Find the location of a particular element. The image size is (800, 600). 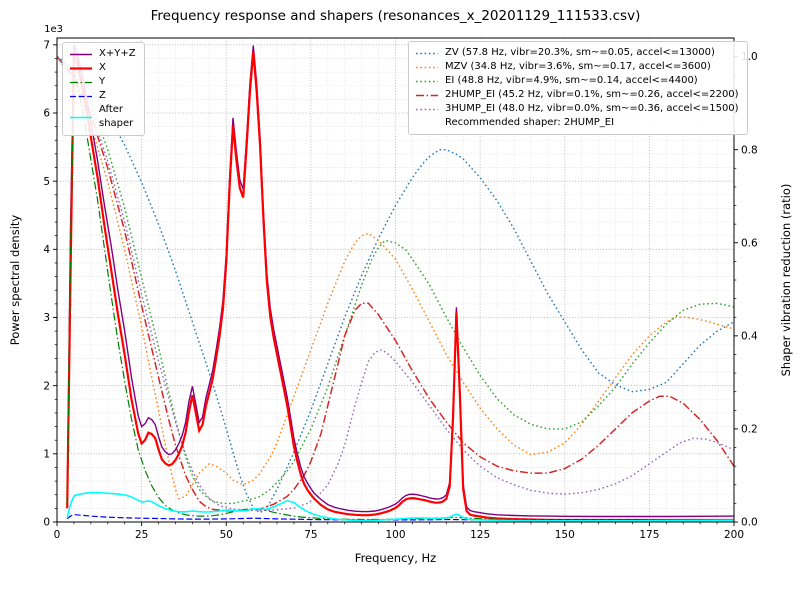

y-left-tick-label: 3 is located at coordinates (46, 318).